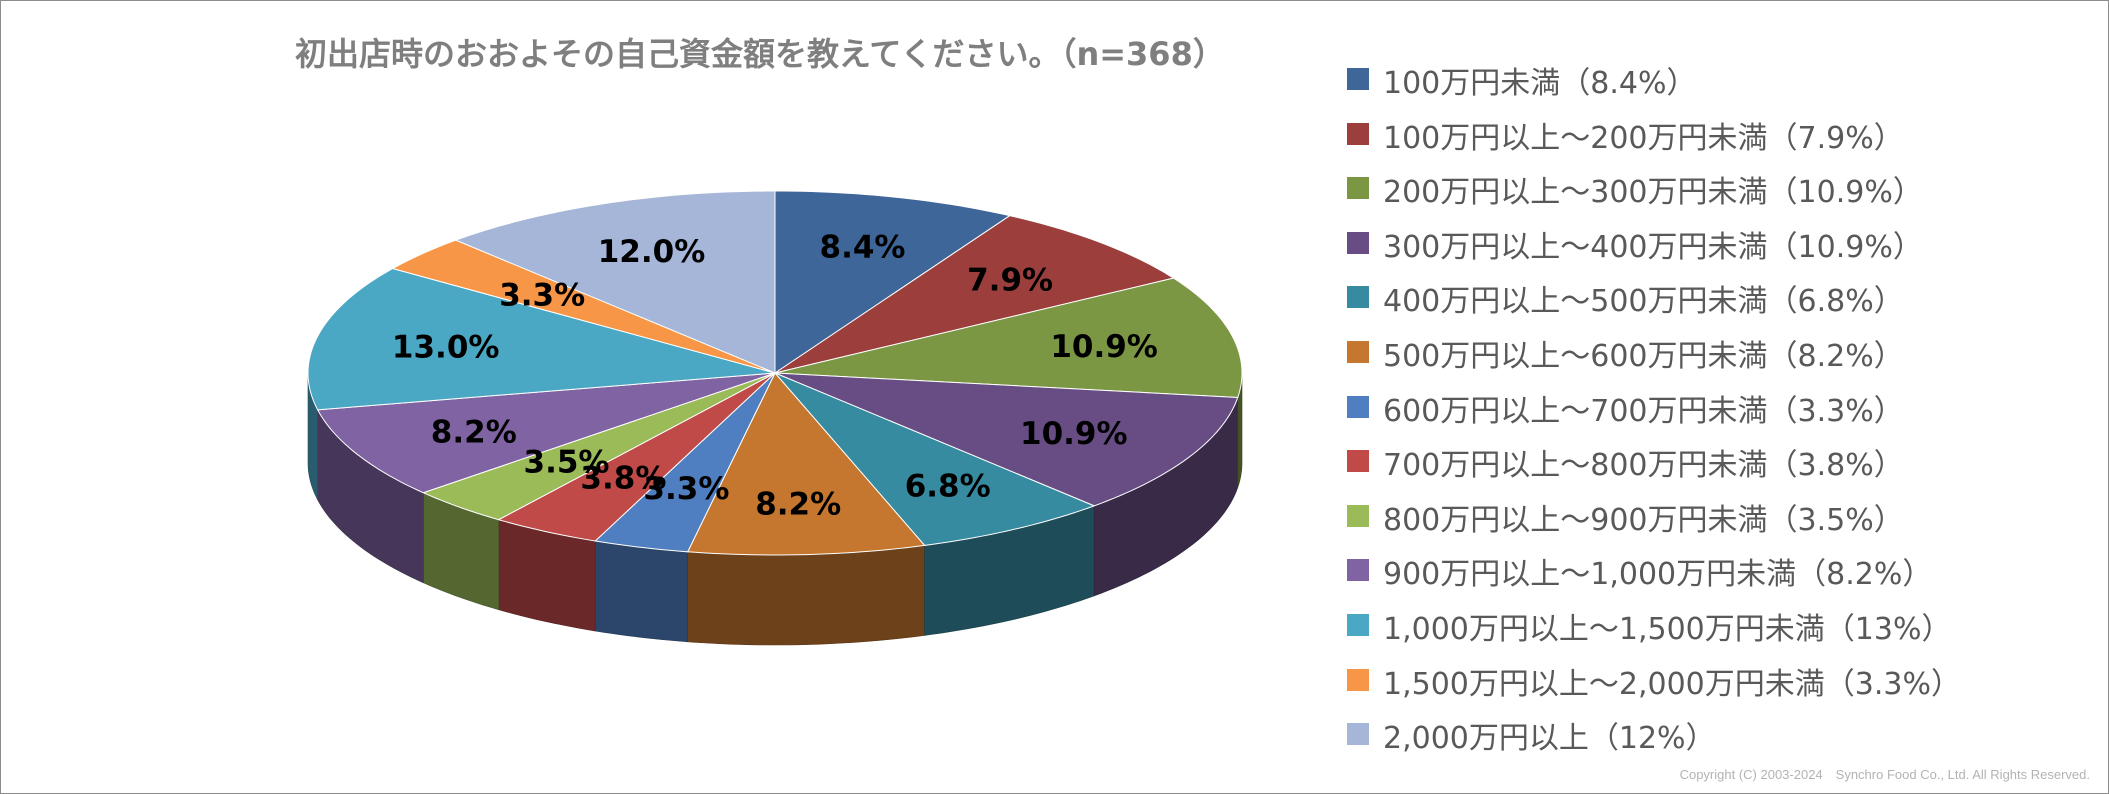 The image size is (2109, 794). Describe the element at coordinates (1653, 247) in the screenshot. I see `legend-label: 300万円以上～400万円未満（10.9%）` at that location.